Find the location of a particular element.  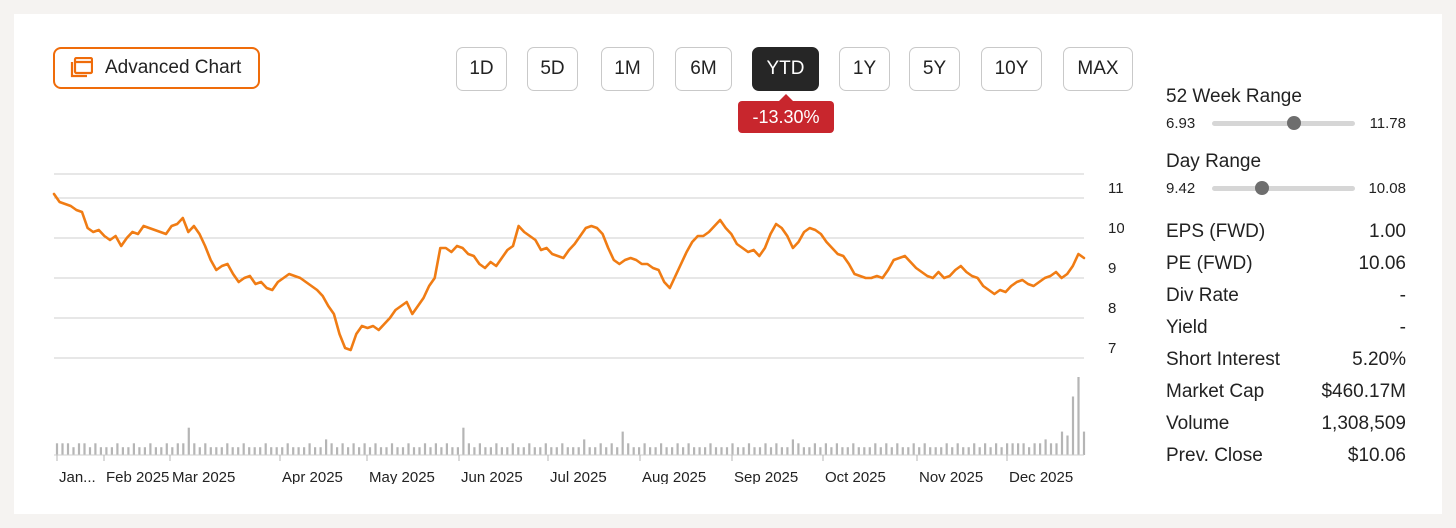

y-tick-label: 7 is located at coordinates (1112, 348).